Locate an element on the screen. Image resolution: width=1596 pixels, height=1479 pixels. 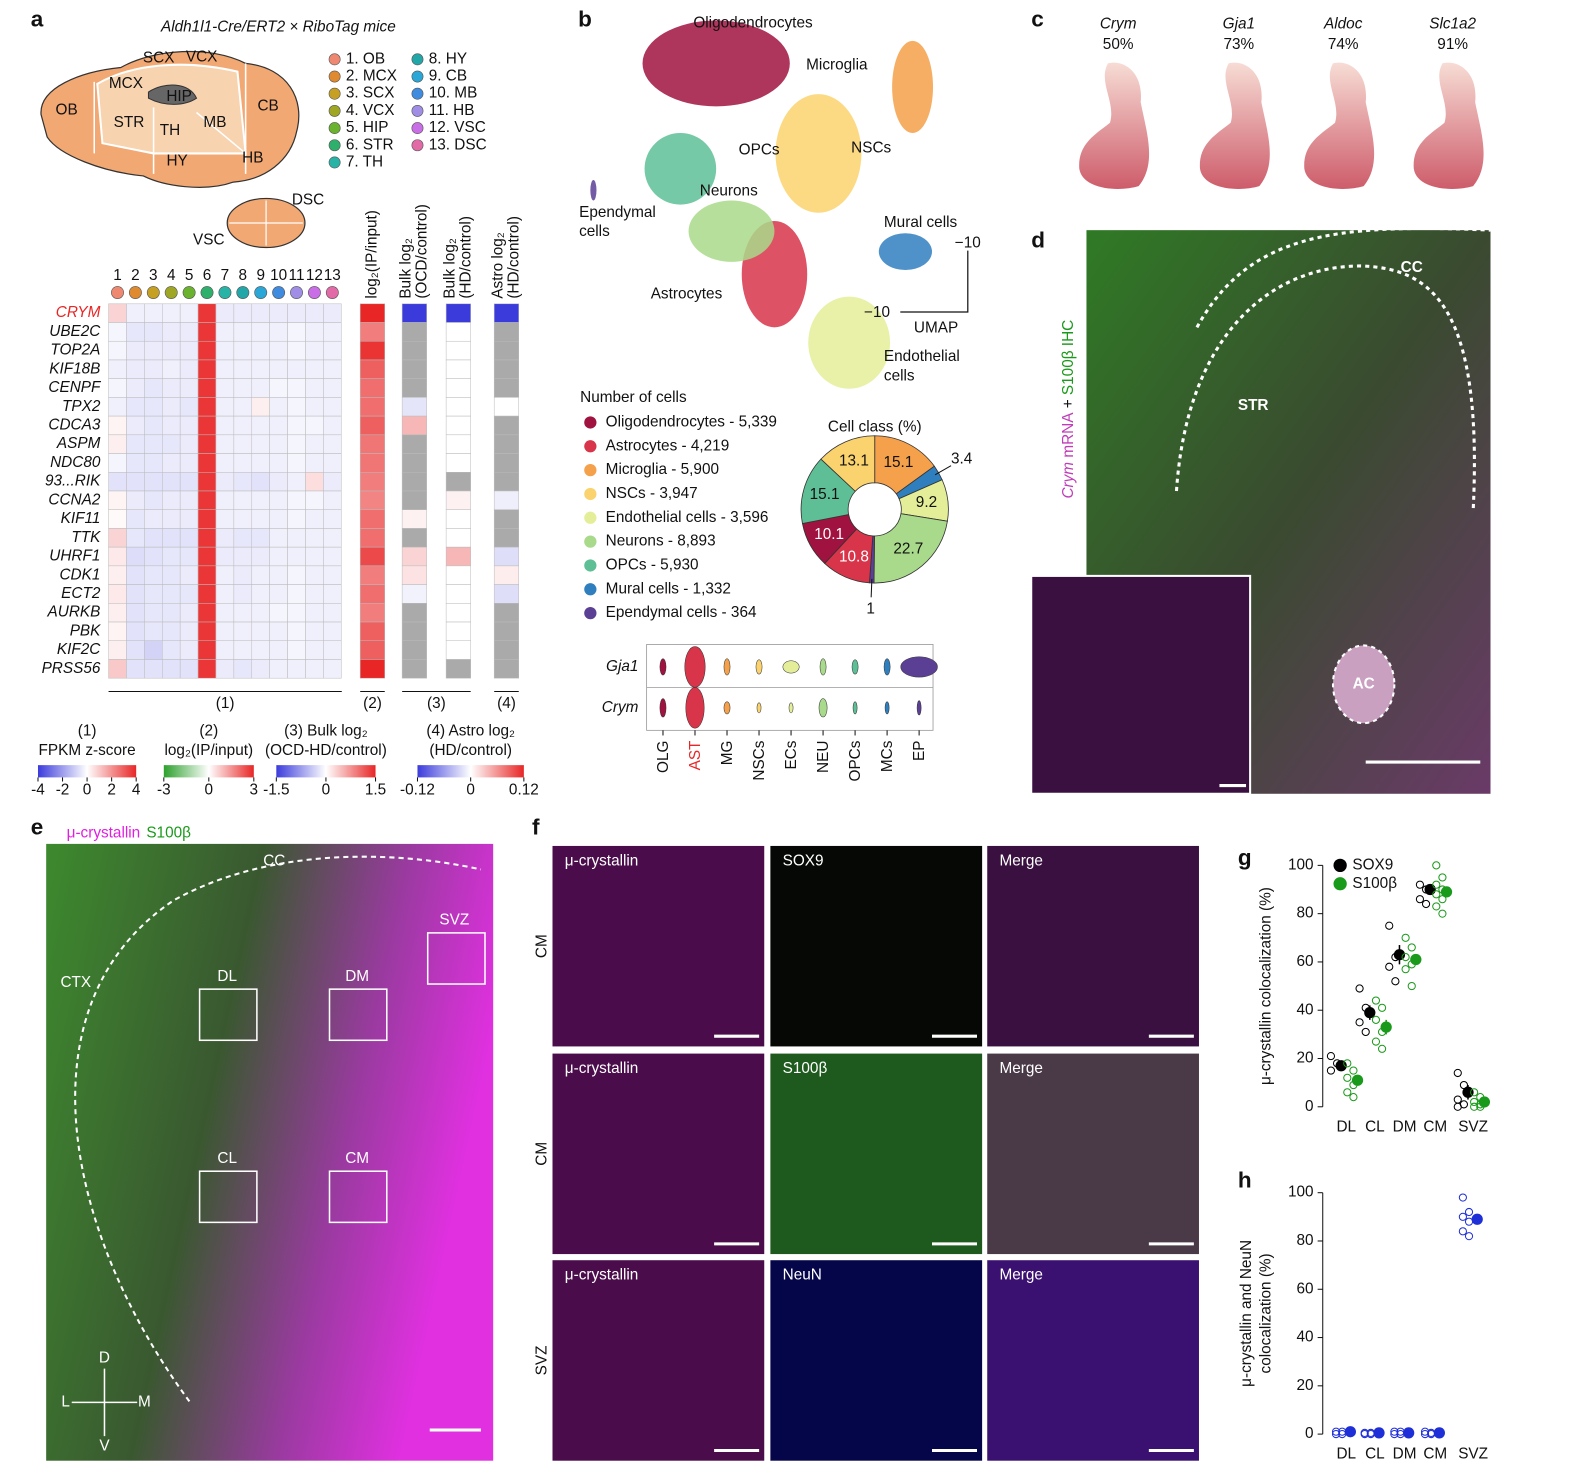
pie-label: 10.8 is located at coordinates (854, 556).